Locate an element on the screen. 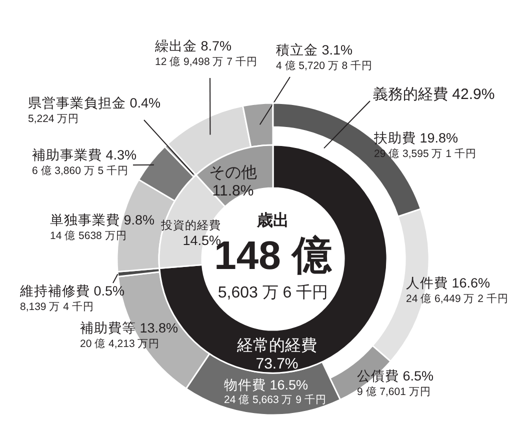 The height and width of the screenshot is (430, 515). slice-label: 単独事業費 9.8% 14 億 5638 万円 is located at coordinates (102, 227).